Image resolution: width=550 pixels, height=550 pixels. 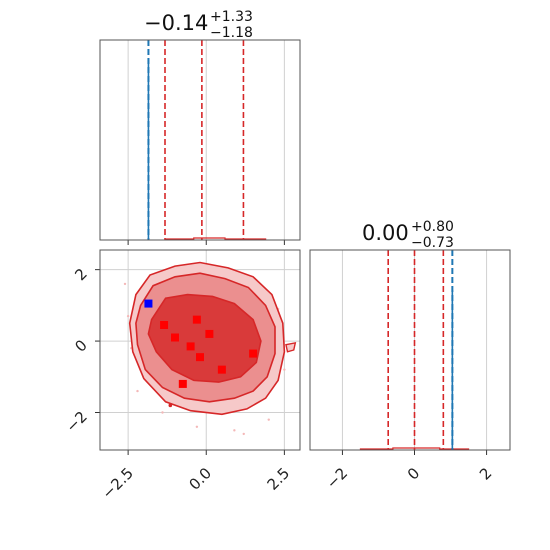 What do you see at coordinates (231, 33) in the screenshot?
I see `title-x-lower: −1.18` at bounding box center [231, 33].